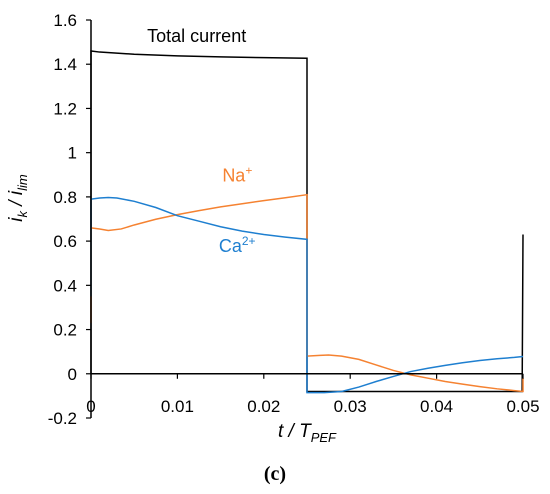 The width and height of the screenshot is (550, 494). Describe the element at coordinates (237, 174) in the screenshot. I see `annotation-na: Na+` at that location.